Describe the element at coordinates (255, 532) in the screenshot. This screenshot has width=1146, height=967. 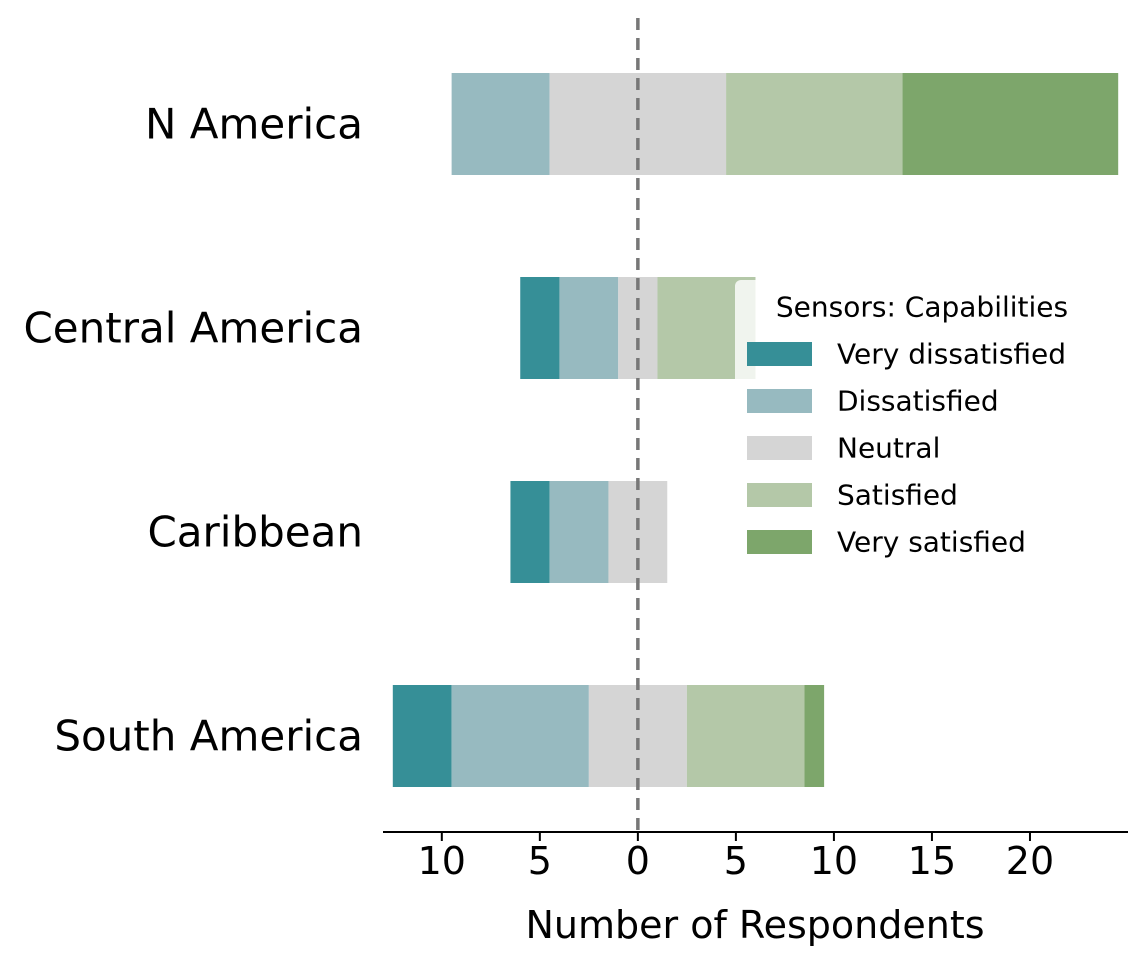
I see `category-label: Caribbean` at that location.